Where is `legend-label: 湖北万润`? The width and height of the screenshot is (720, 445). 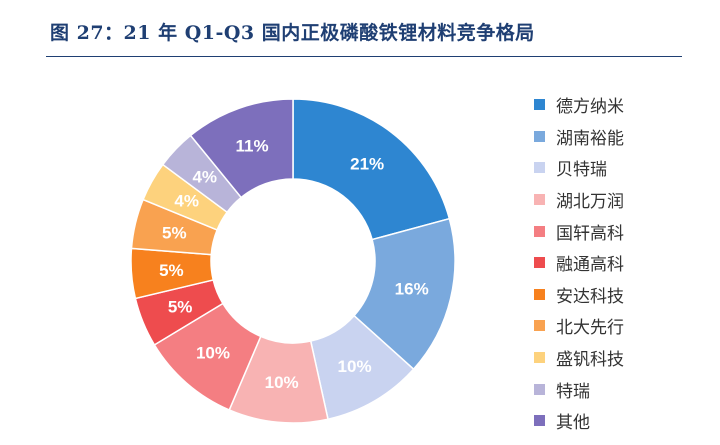
legend-label: 湖北万润 is located at coordinates (590, 202).